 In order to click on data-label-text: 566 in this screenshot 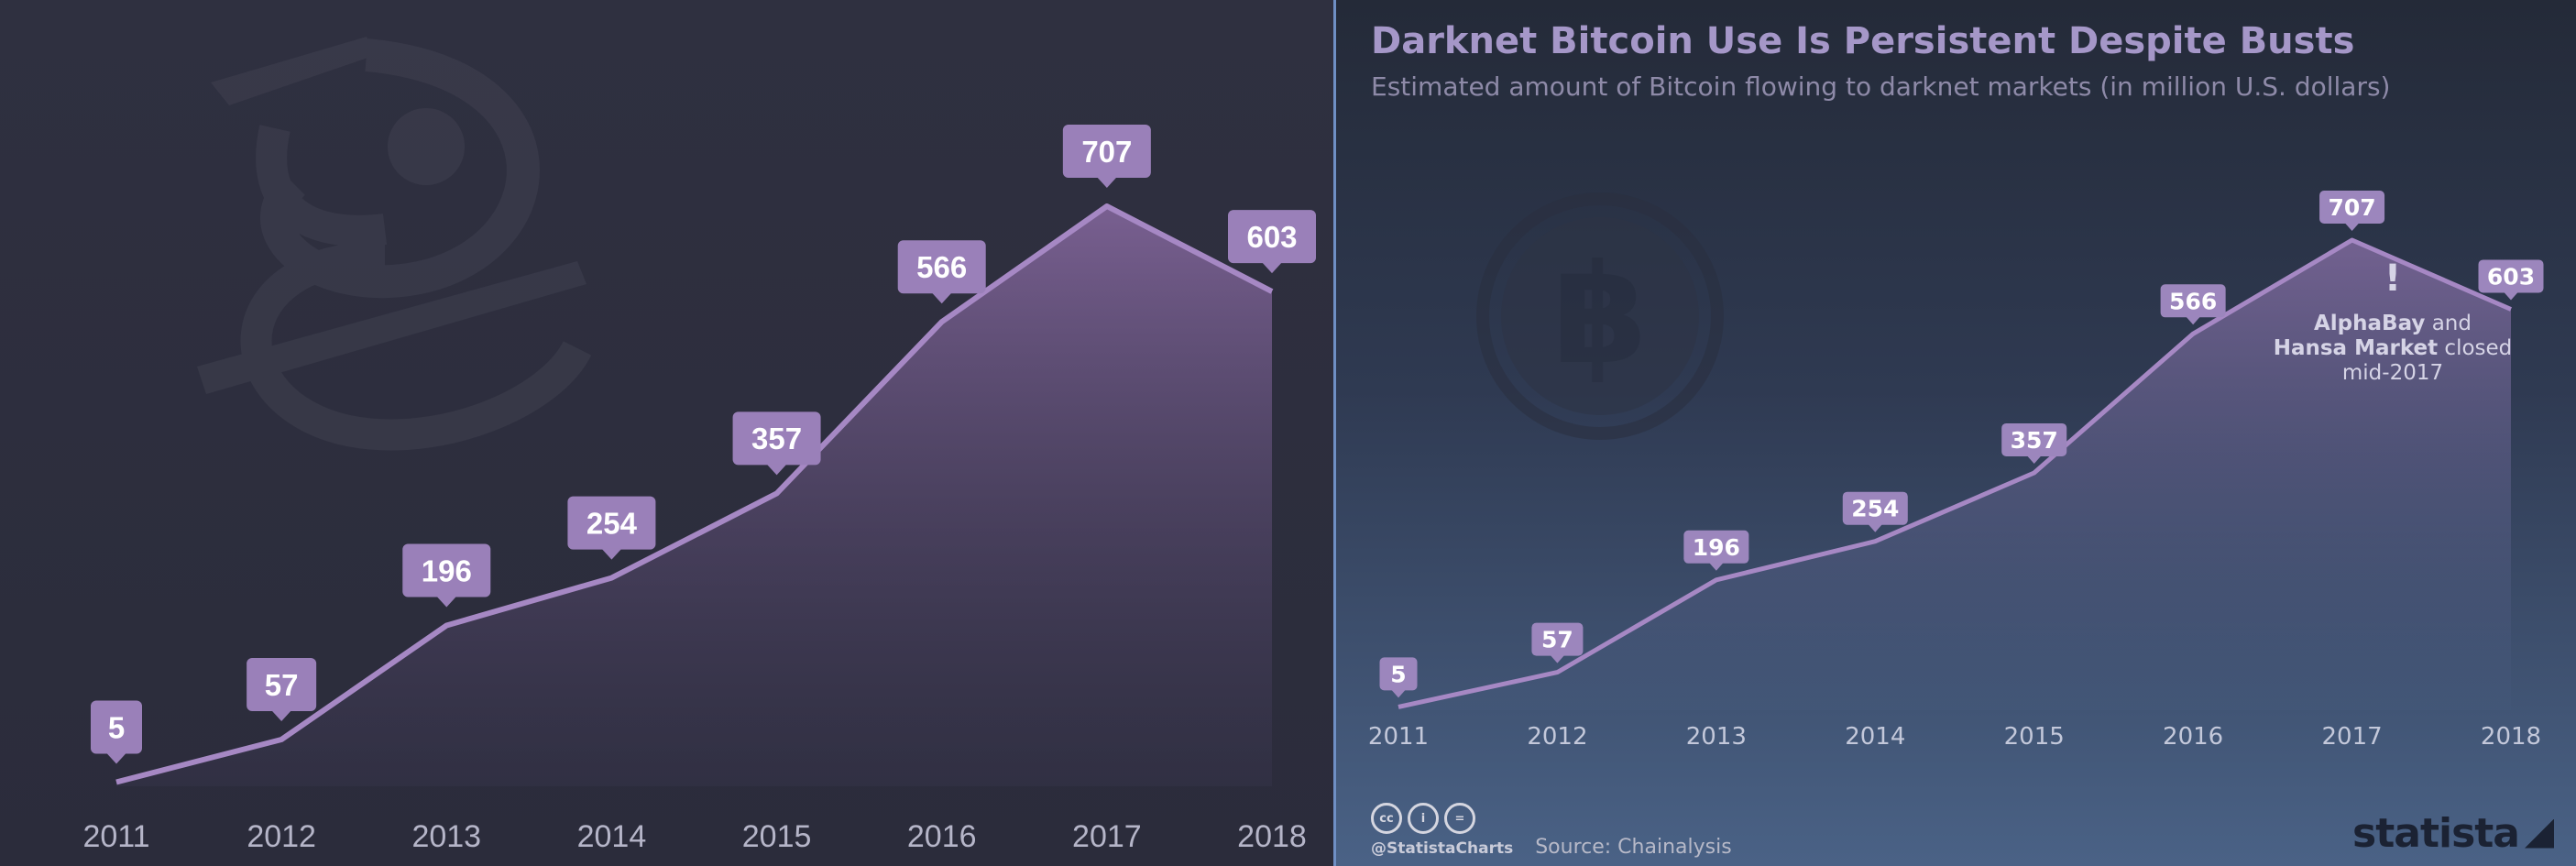, I will do `click(942, 267)`.